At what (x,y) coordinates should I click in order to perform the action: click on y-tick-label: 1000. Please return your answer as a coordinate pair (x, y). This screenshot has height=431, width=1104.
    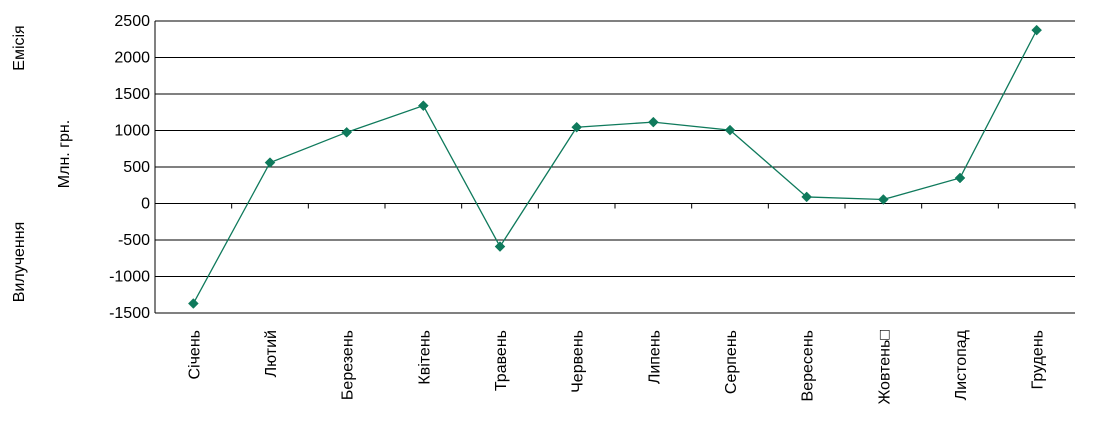
    Looking at the image, I should click on (132, 131).